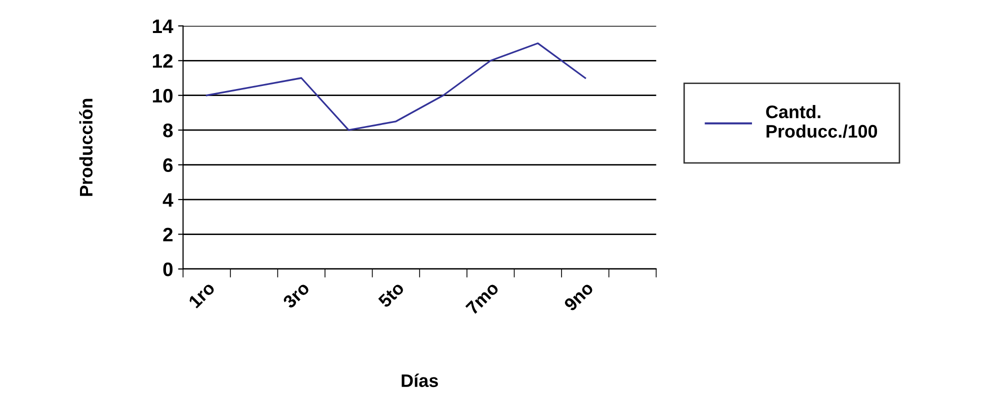 This screenshot has height=418, width=981. What do you see at coordinates (163, 26) in the screenshot?
I see `y-tick-label: 14` at bounding box center [163, 26].